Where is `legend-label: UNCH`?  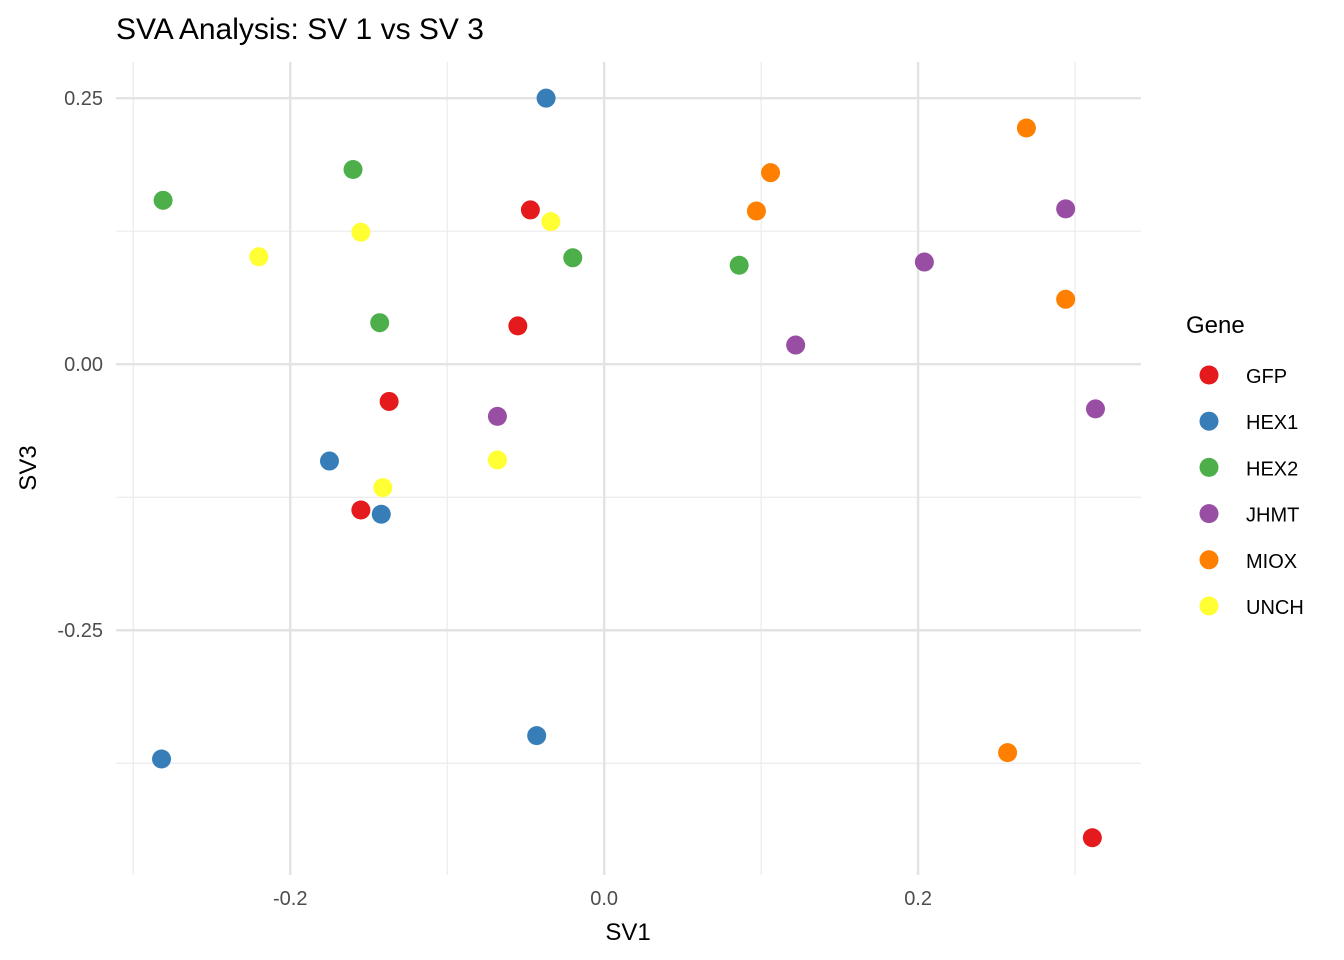 legend-label: UNCH is located at coordinates (1275, 608).